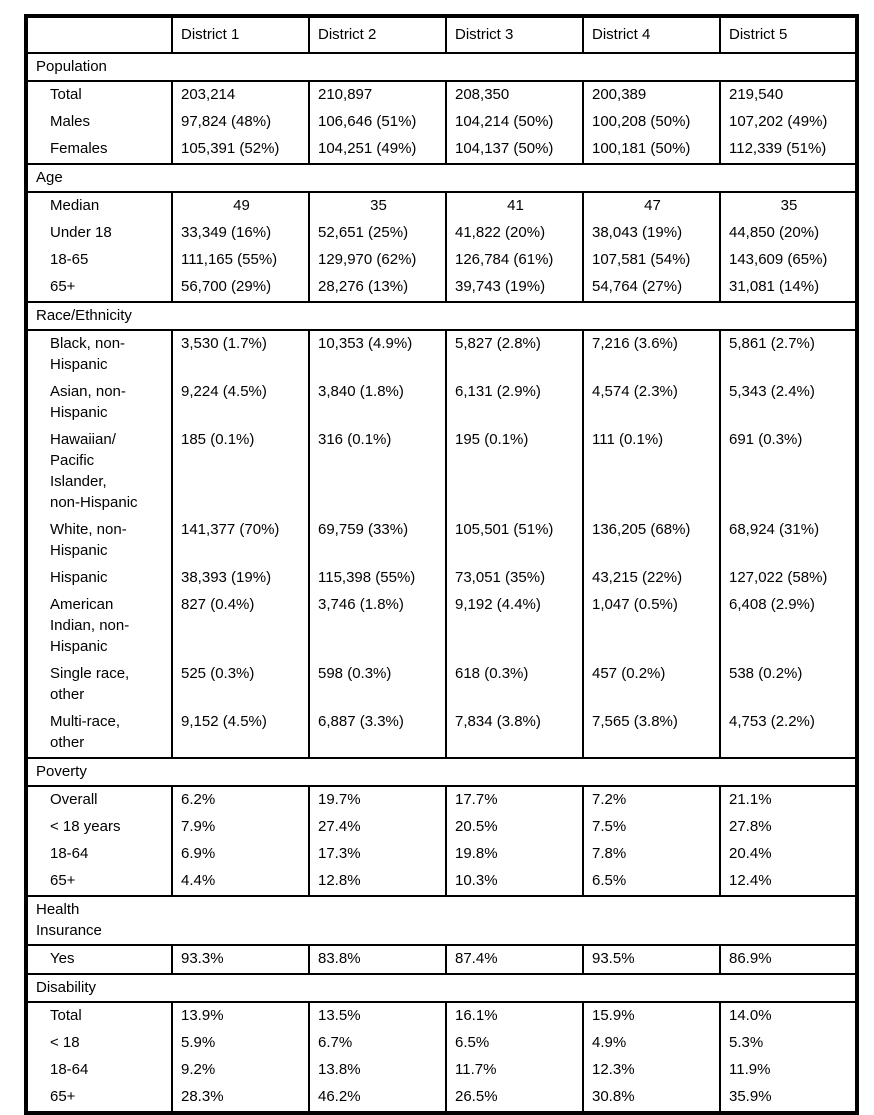 Image resolution: width=874 pixels, height=1115 pixels. I want to click on row-label: White, non- Hispanic, so click(99, 541).